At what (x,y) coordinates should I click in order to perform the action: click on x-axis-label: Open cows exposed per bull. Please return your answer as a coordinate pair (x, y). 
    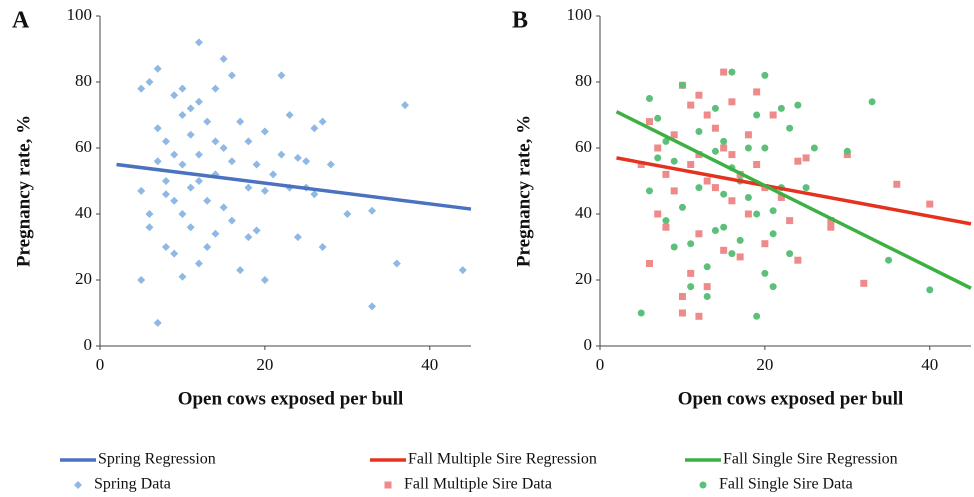
    Looking at the image, I should click on (291, 398).